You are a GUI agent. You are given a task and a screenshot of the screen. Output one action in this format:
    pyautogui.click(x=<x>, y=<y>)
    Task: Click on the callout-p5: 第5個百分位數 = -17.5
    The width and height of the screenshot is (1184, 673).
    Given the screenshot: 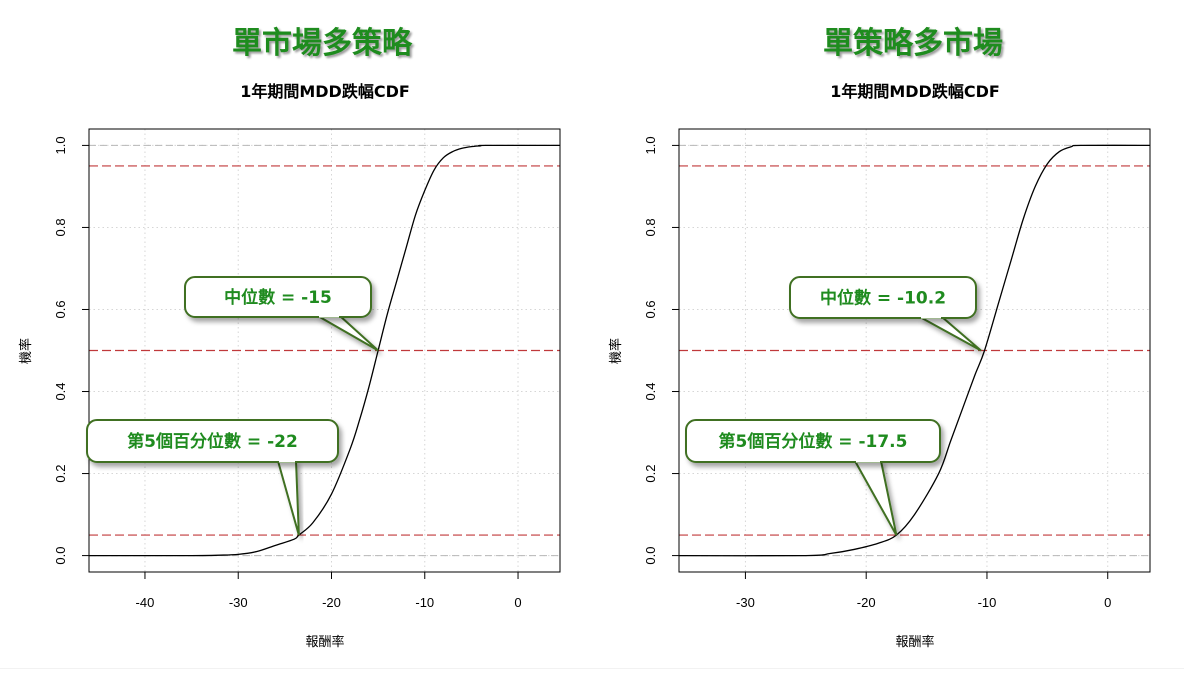 What is the action you would take?
    pyautogui.click(x=813, y=477)
    